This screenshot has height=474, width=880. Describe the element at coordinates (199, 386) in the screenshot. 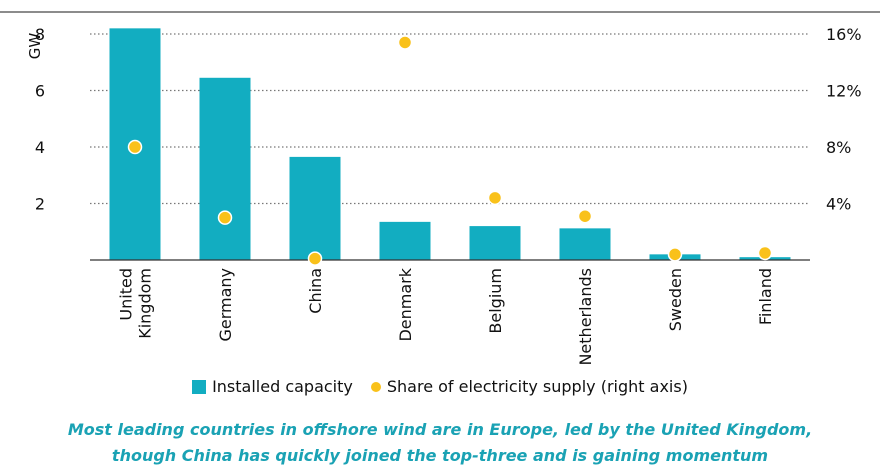

I see `legend-bar-swatch` at that location.